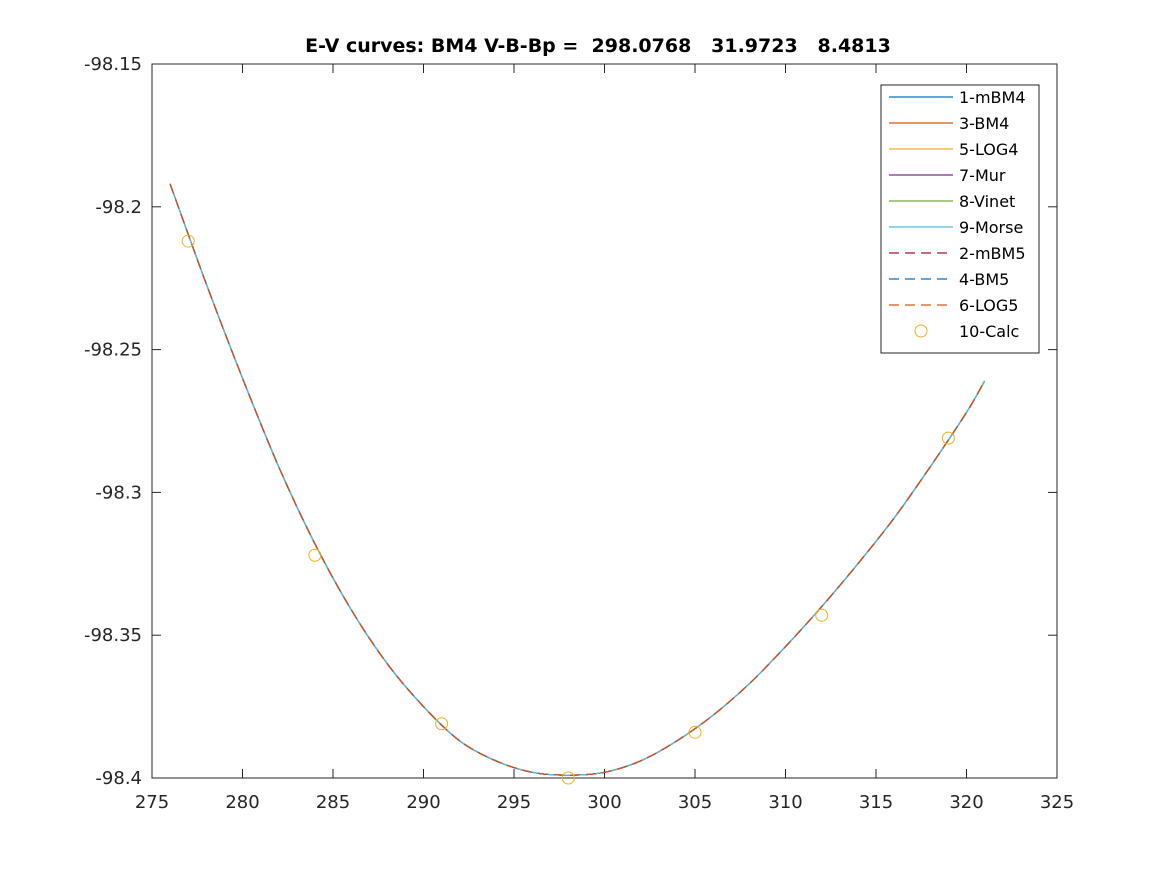 The width and height of the screenshot is (1167, 875). Describe the element at coordinates (152, 802) in the screenshot. I see `x-tick-label: 275` at that location.